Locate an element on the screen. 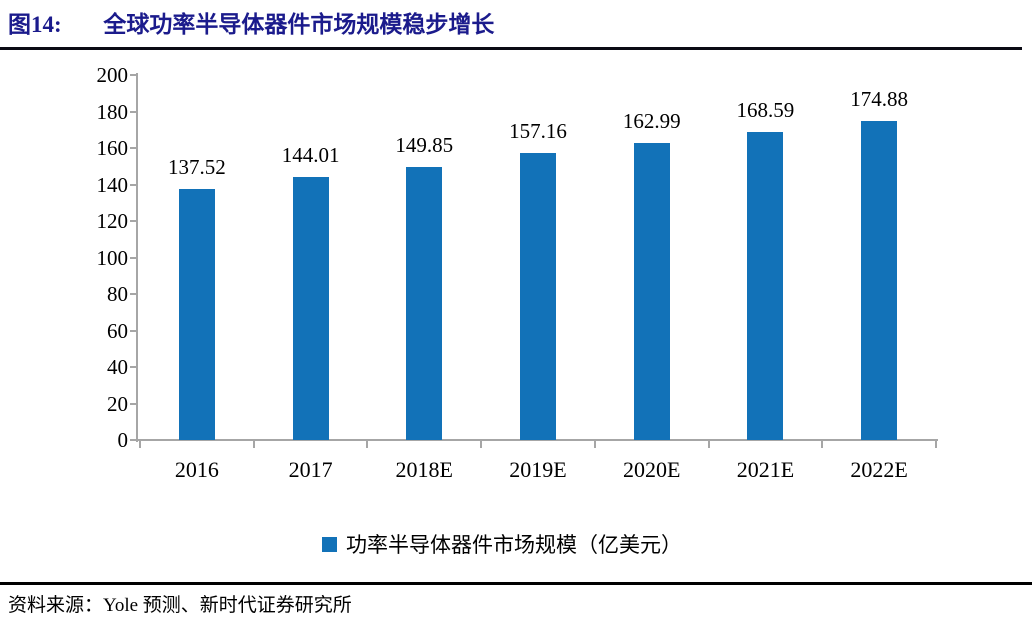  y-axis-label: 180 is located at coordinates (112, 111).